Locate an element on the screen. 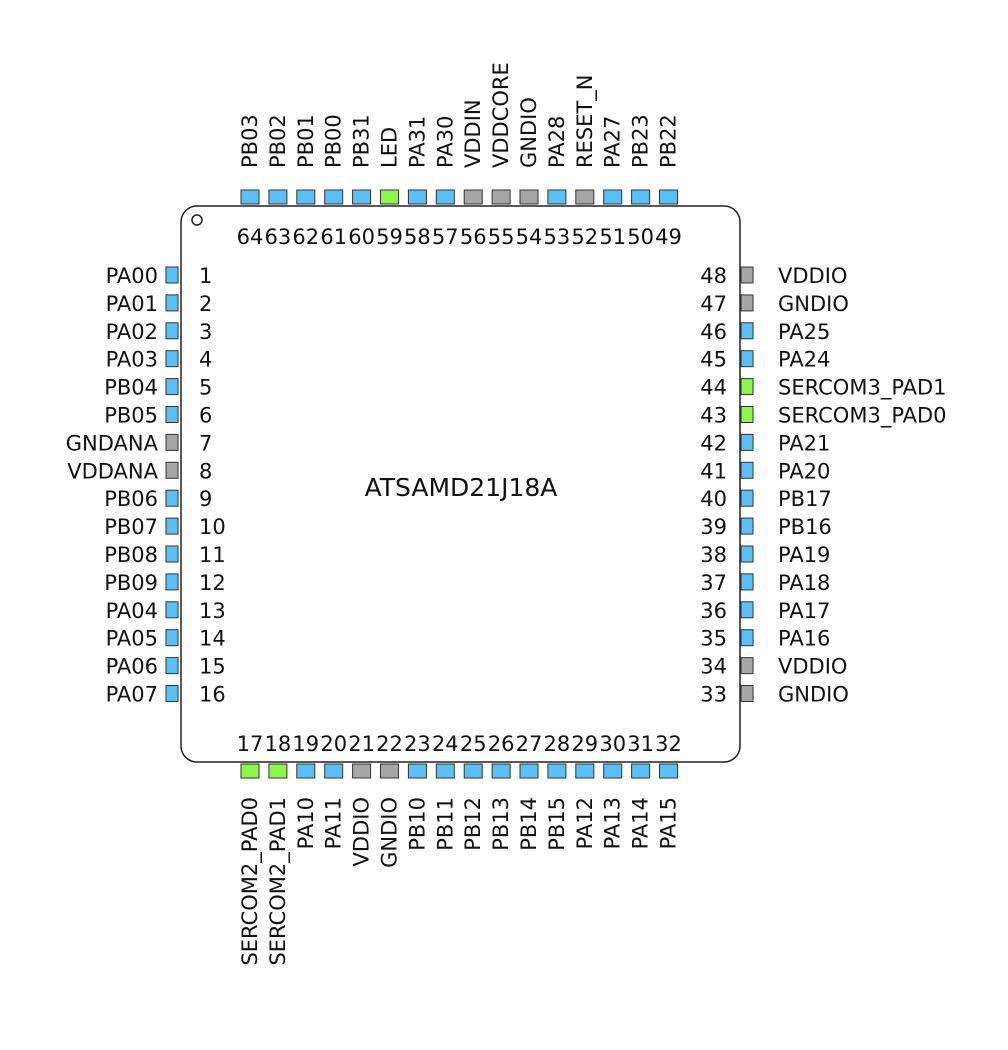 This screenshot has width=1008, height=1050. pin-number: 34 is located at coordinates (713, 667).